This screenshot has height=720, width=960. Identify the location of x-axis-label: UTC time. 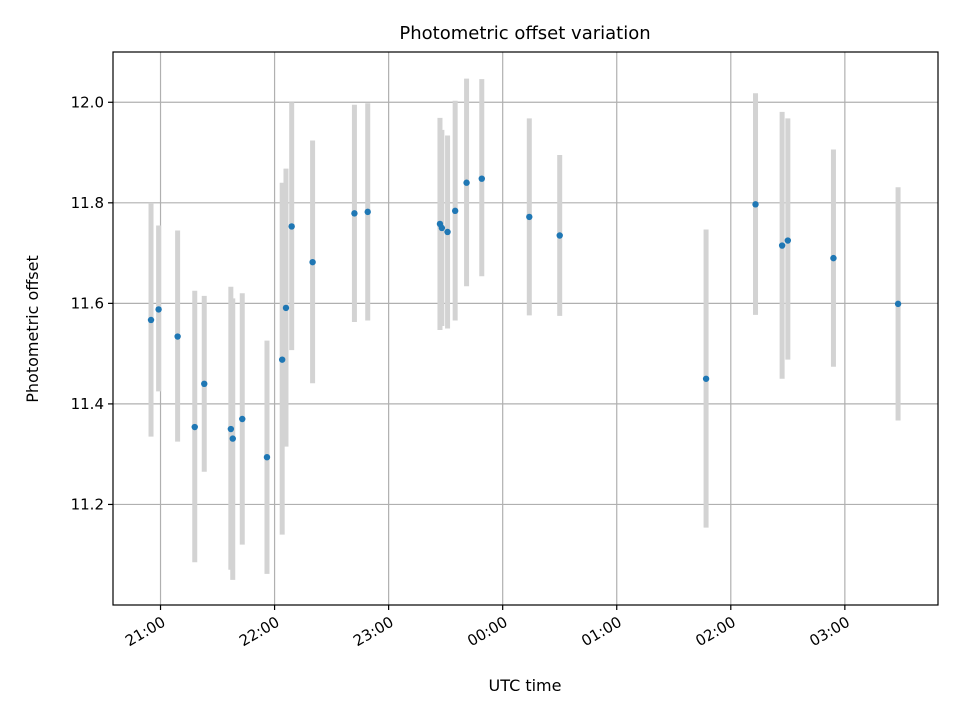
(525, 685).